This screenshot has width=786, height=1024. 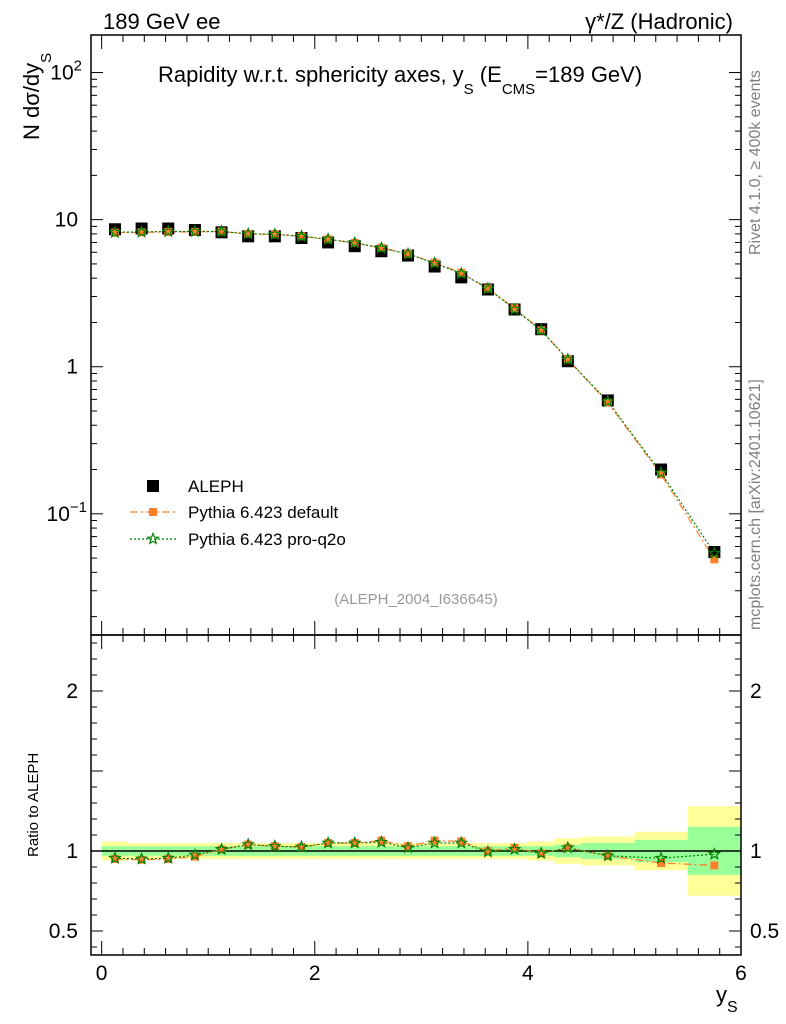 I want to click on main-y-axis-label: N dσ/dyS, so click(x=37, y=96).